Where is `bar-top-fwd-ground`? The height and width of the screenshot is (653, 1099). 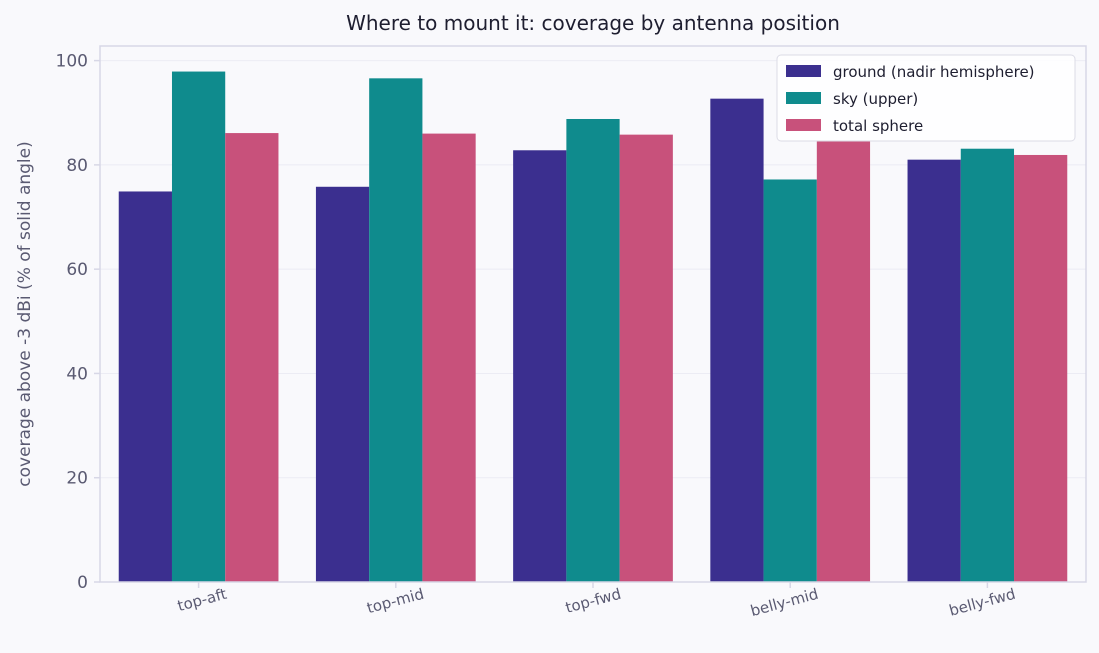
bar-top-fwd-ground is located at coordinates (540, 366).